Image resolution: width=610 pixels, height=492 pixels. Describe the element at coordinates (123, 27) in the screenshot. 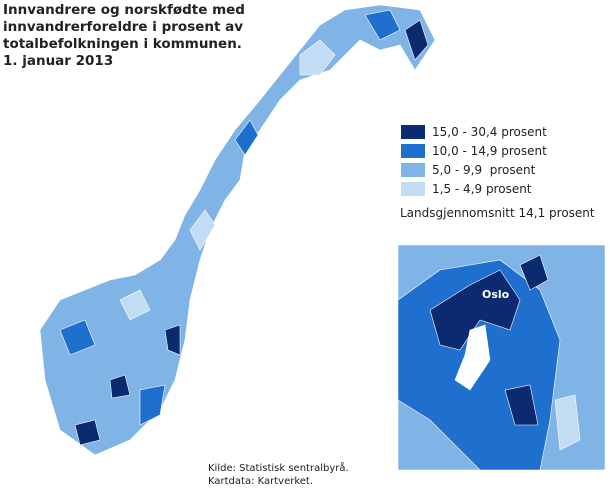

I see `title-line: innvandrerforeldre i prosent av` at that location.